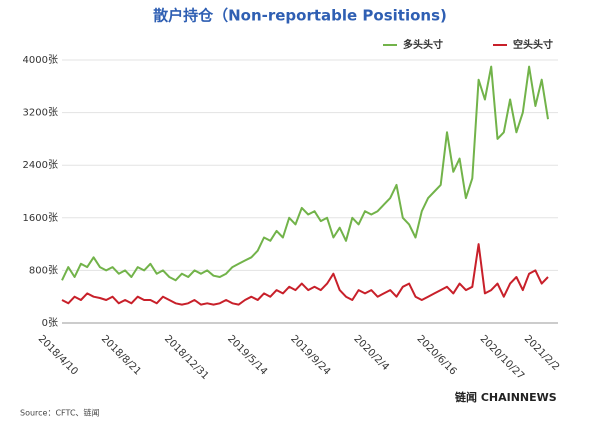  What do you see at coordinates (542, 353) in the screenshot?
I see `x-tick-label: 2021/2/2` at bounding box center [542, 353].